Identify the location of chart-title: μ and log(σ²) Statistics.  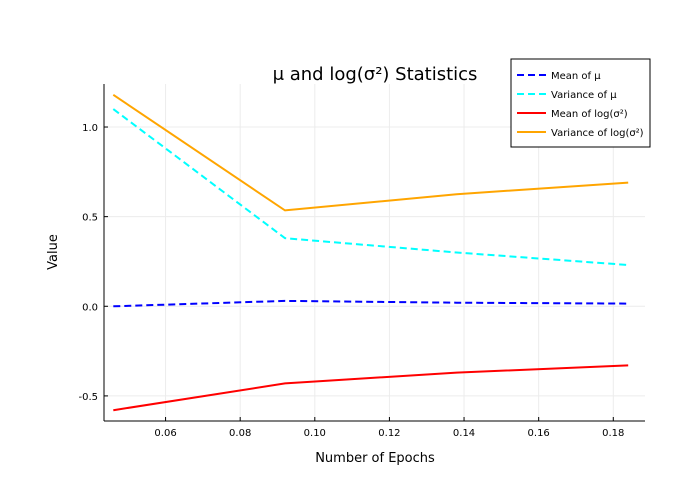
(375, 74).